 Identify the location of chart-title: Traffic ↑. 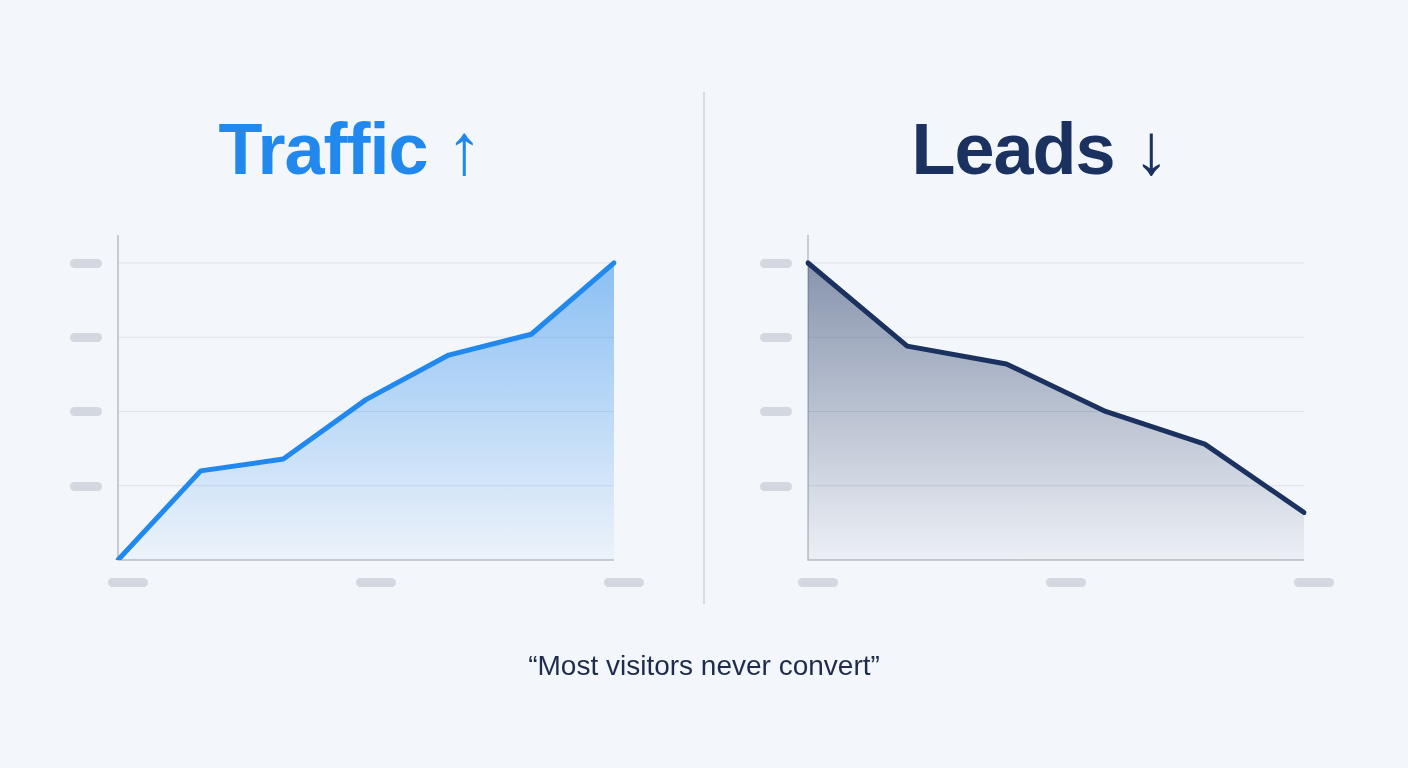
(350, 149).